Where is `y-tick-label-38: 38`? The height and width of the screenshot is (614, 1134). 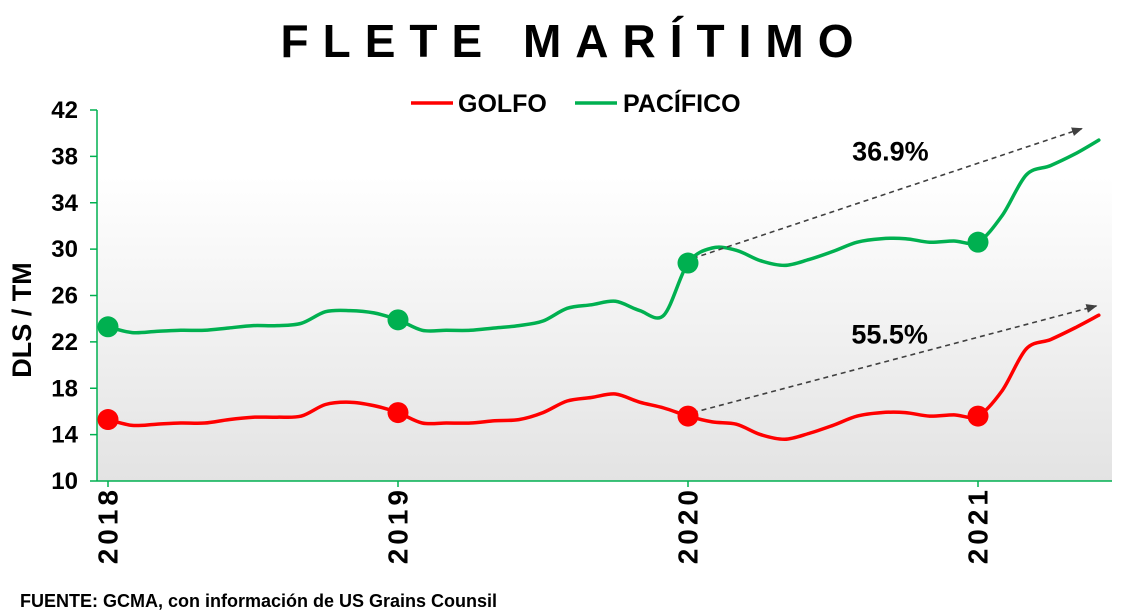 y-tick-label-38: 38 is located at coordinates (64, 156).